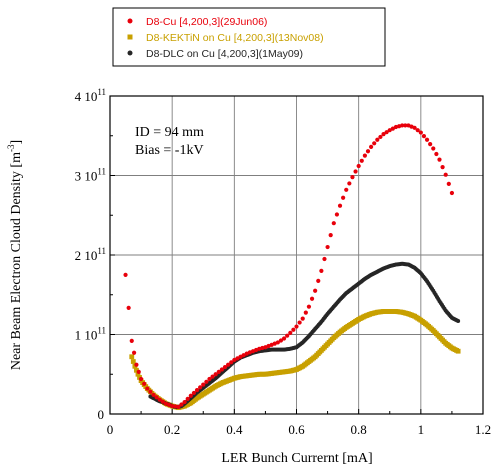  Describe the element at coordinates (296, 458) in the screenshot. I see `x-axis-title: LER Bunch Currernt [mA]` at that location.